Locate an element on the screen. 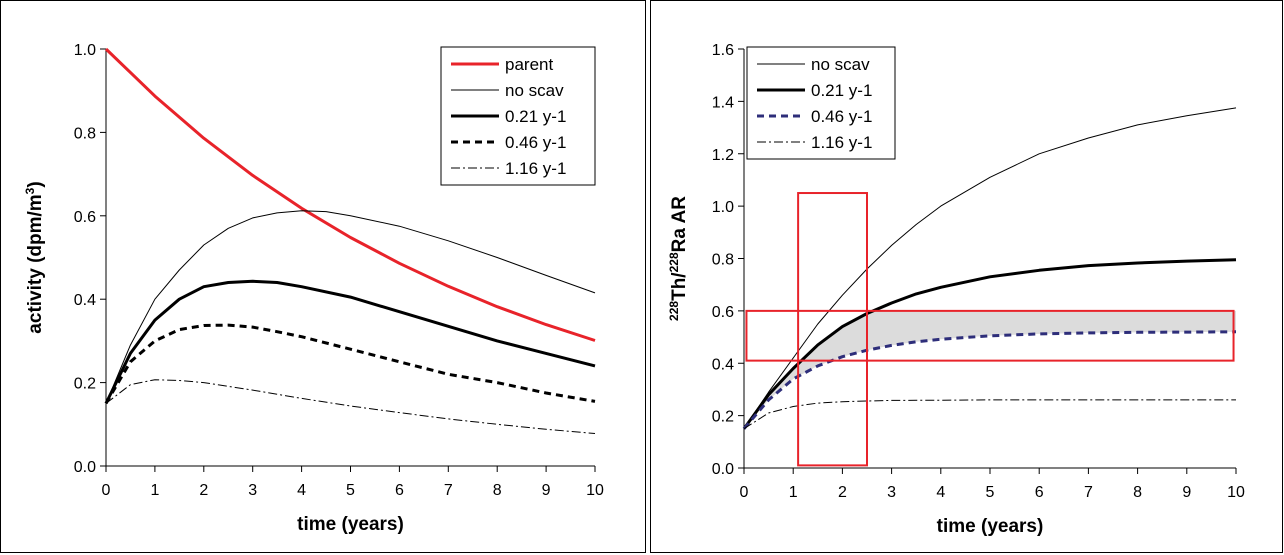 The width and height of the screenshot is (1284, 555). series-line-no-scav is located at coordinates (350, 307).